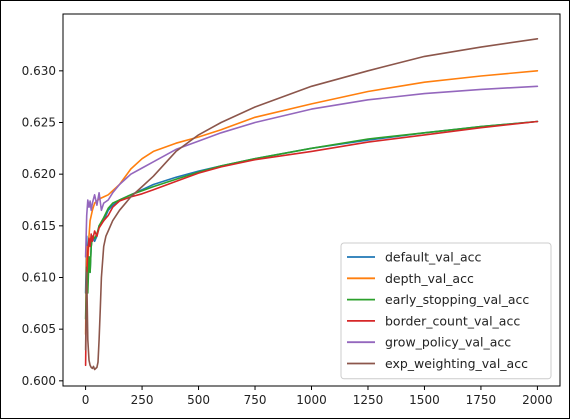 The image size is (570, 420). What do you see at coordinates (448, 342) in the screenshot?
I see `legend-label: grow_policy_val_acc` at bounding box center [448, 342].